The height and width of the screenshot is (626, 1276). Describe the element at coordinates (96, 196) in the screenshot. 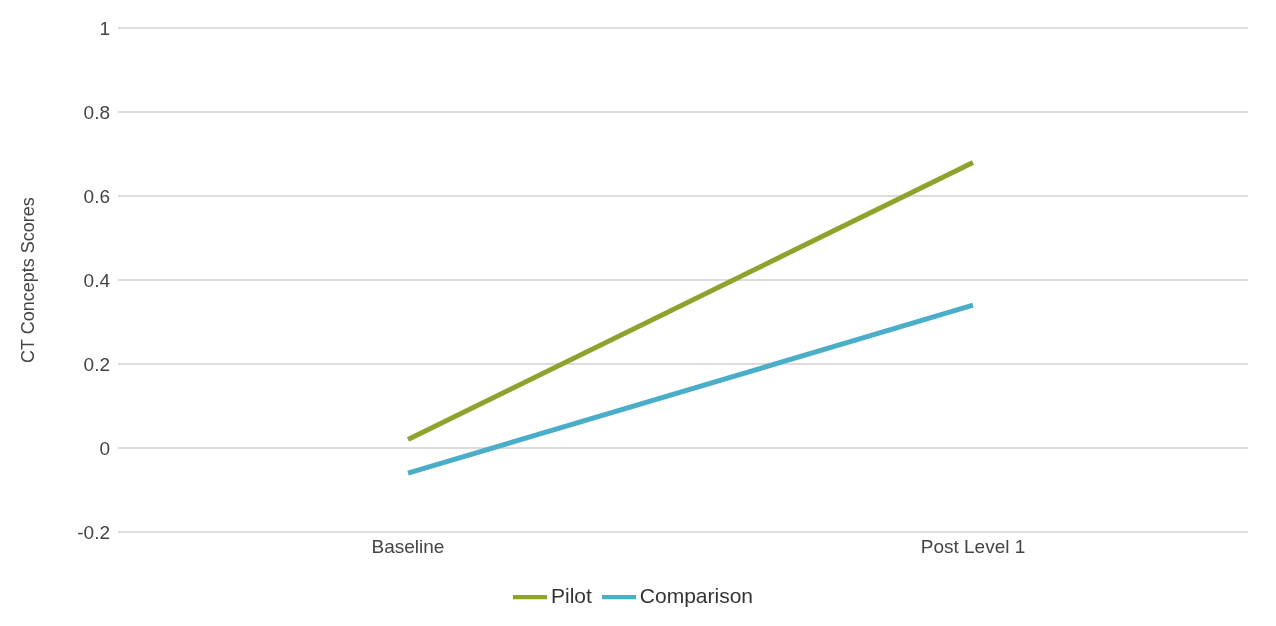

I see `y-tick-label: 0.6` at that location.